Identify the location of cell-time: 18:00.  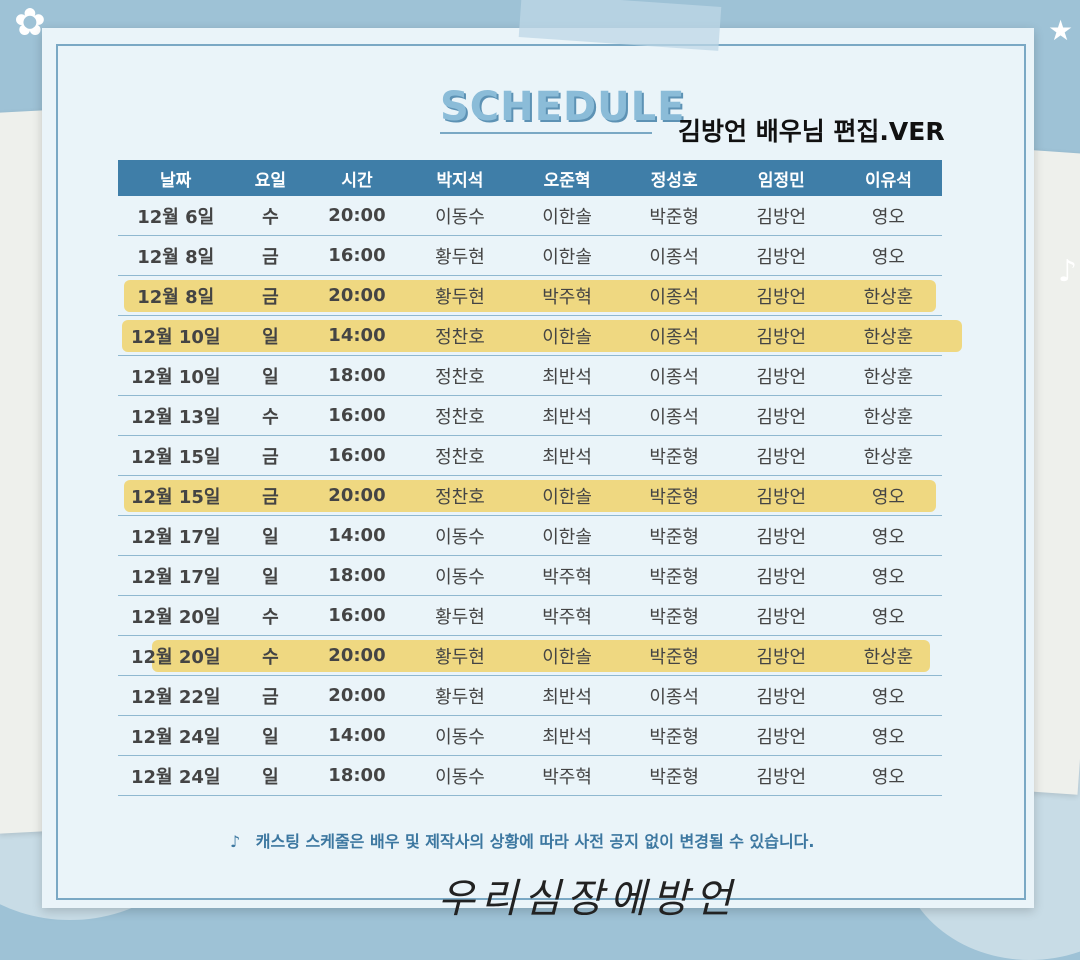
(357, 575).